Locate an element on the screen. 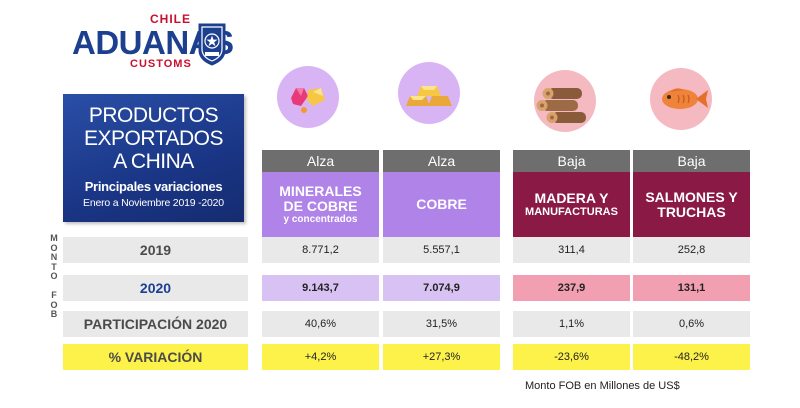  cell-cobre-share: 31,5% is located at coordinates (441, 324).